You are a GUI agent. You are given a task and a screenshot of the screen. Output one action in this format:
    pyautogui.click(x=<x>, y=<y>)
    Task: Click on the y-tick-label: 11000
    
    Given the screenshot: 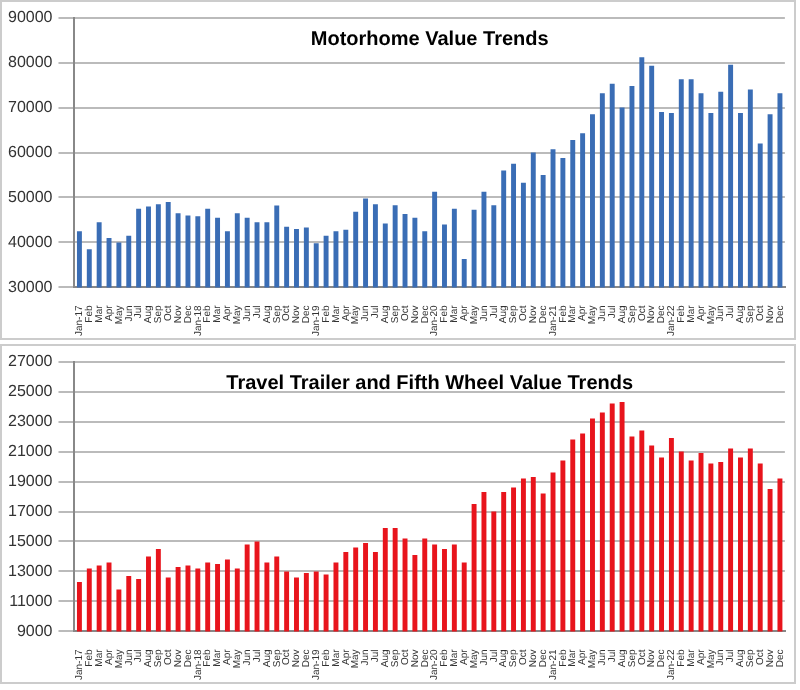 What is the action you would take?
    pyautogui.click(x=31, y=600)
    